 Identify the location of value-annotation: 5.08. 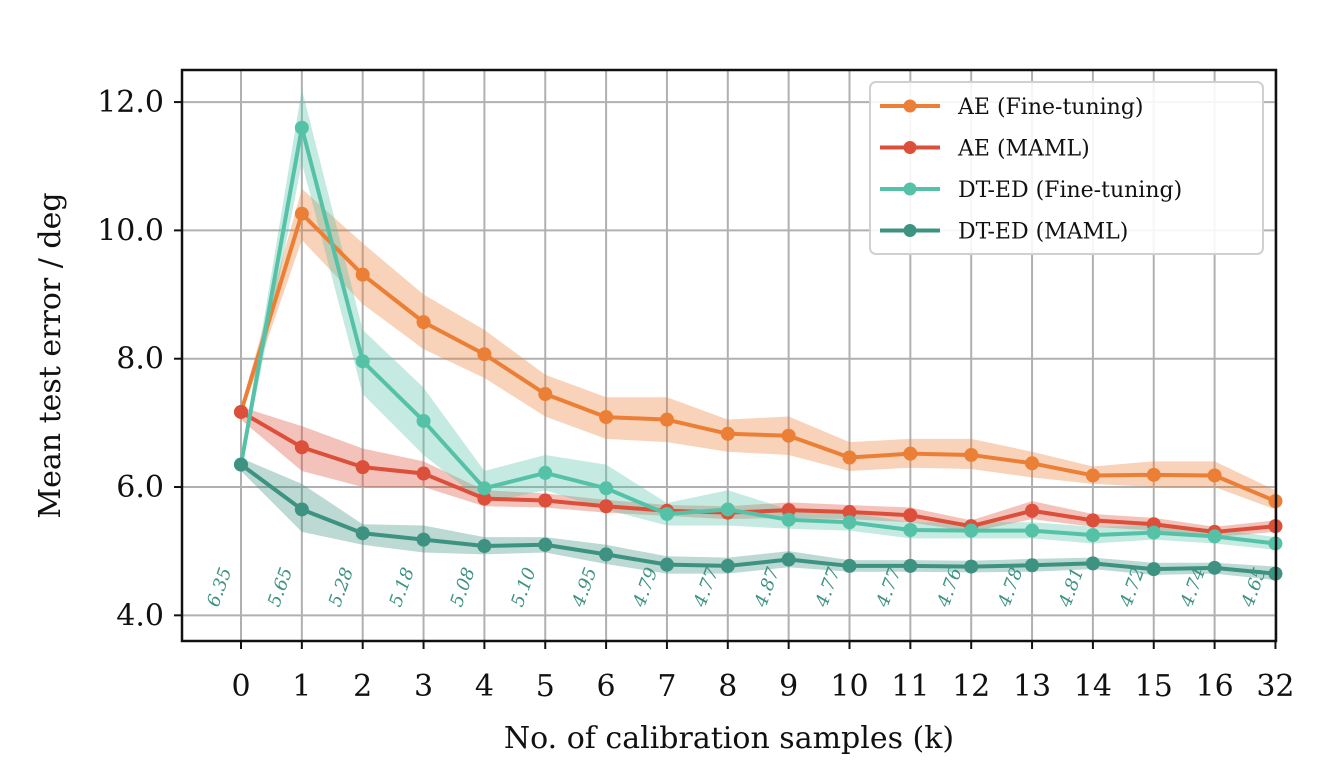
(462, 587).